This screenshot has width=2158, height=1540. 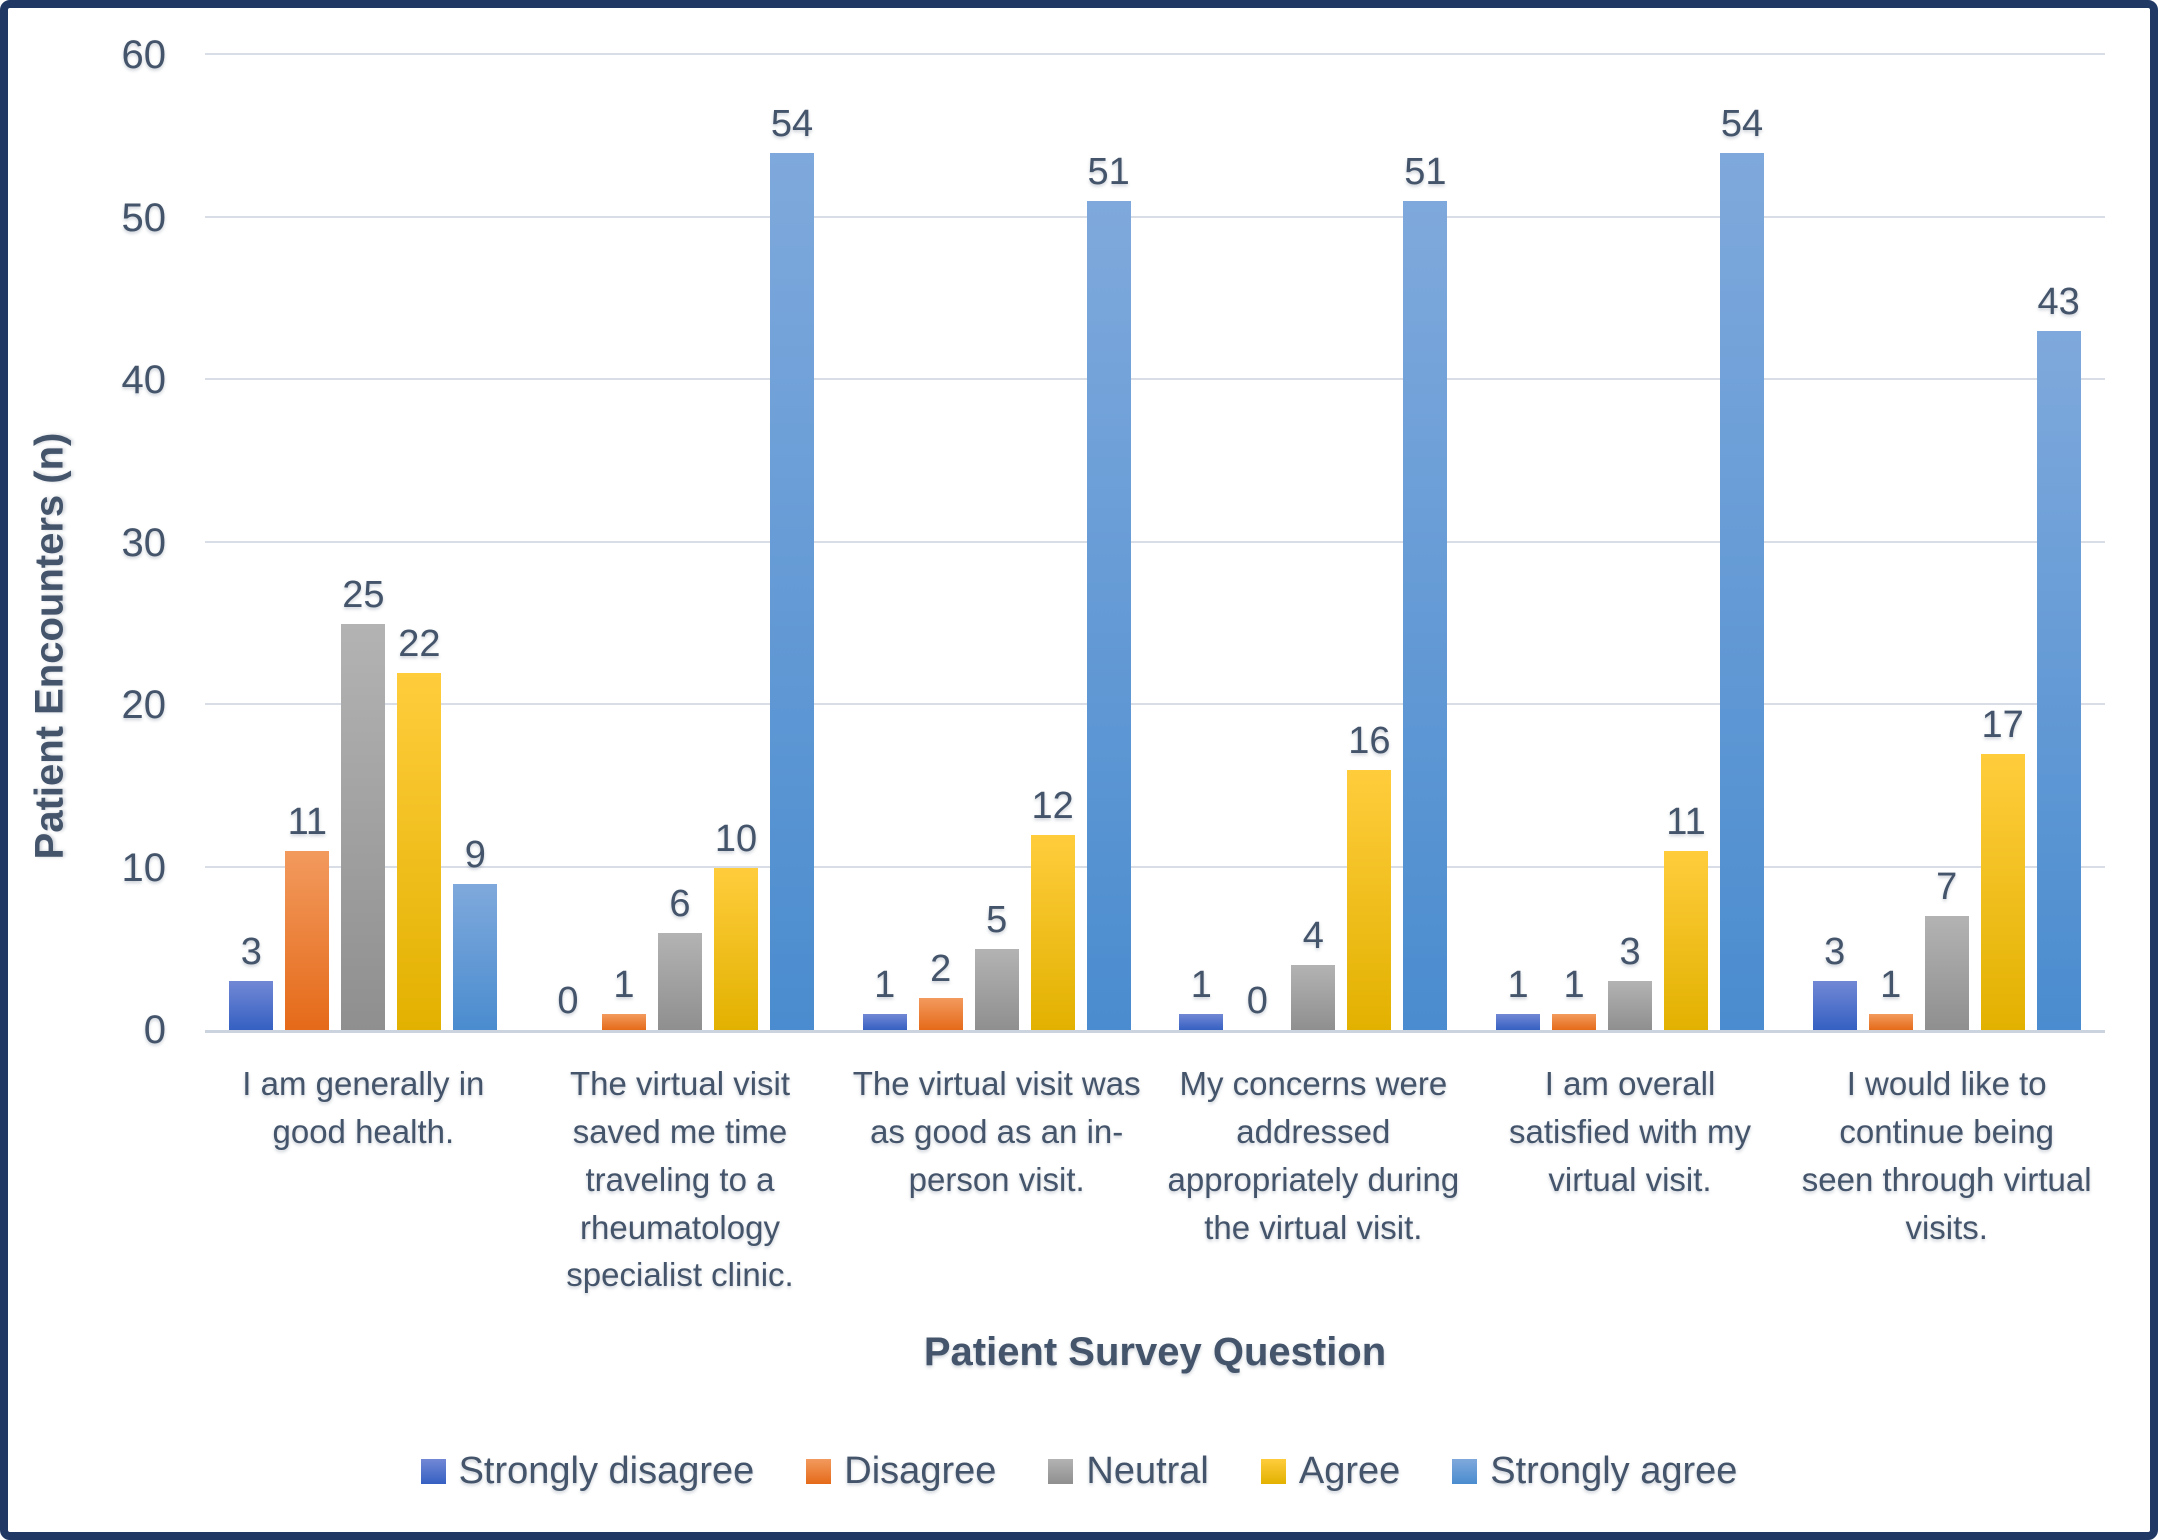 I want to click on legend-item-agree: Agree, so click(x=1330, y=1471).